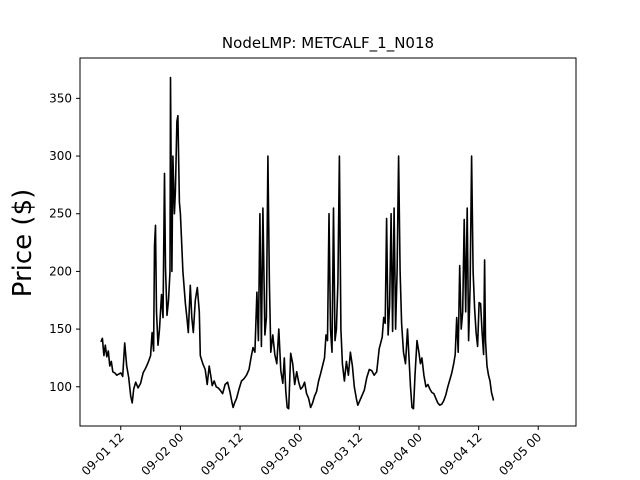 The image size is (640, 480). I want to click on y-tick-label: 350, so click(60, 98).